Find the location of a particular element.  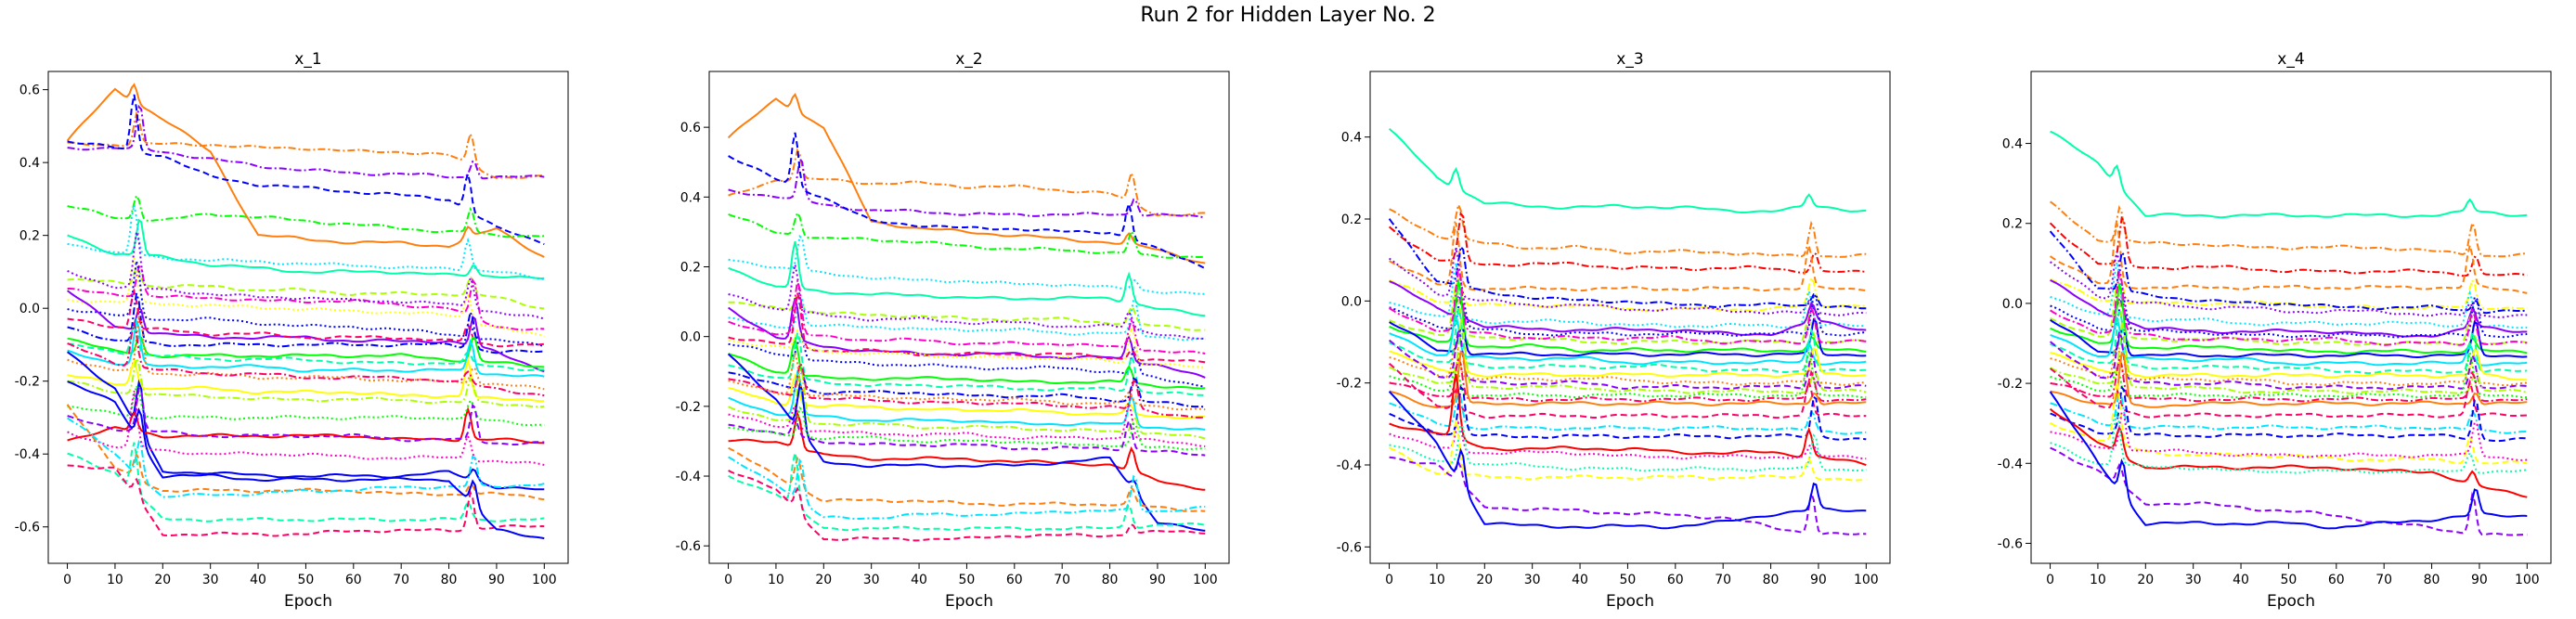

x-axis-label: Epoch is located at coordinates (2291, 601).